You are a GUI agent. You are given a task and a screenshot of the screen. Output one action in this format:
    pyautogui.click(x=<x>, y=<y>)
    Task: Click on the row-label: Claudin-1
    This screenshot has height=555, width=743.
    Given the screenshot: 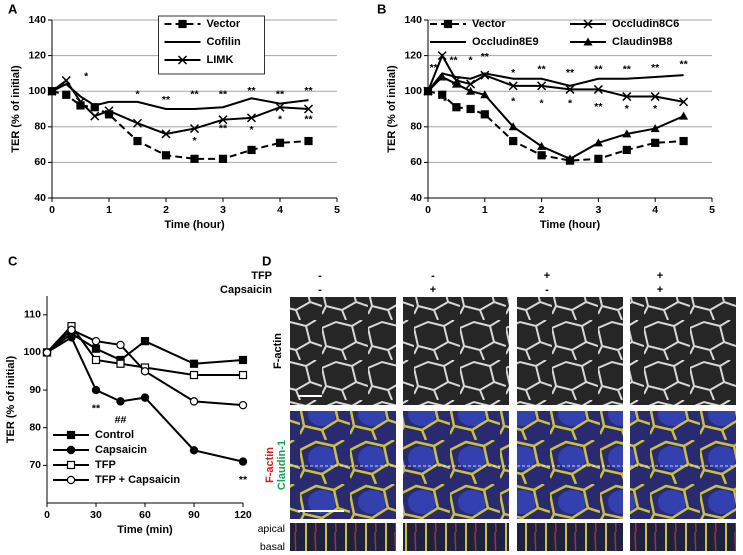 What is the action you would take?
    pyautogui.click(x=282, y=465)
    